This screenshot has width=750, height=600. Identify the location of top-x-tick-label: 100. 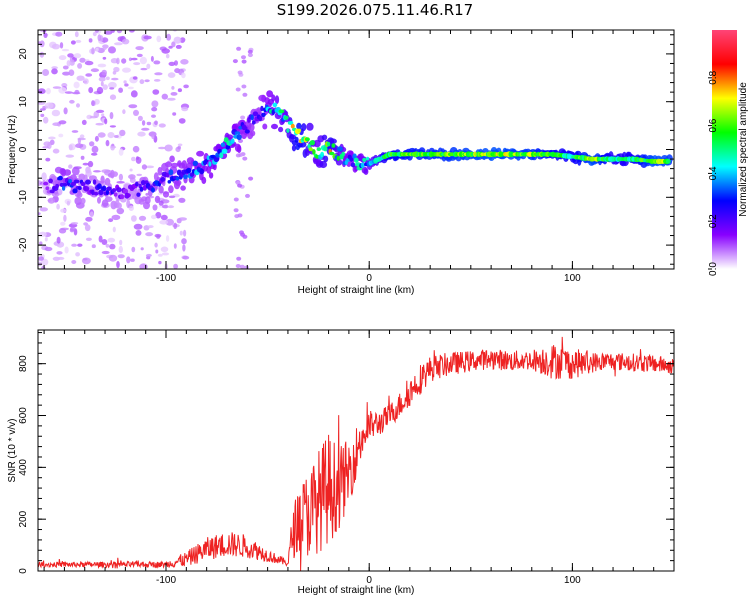
(572, 278).